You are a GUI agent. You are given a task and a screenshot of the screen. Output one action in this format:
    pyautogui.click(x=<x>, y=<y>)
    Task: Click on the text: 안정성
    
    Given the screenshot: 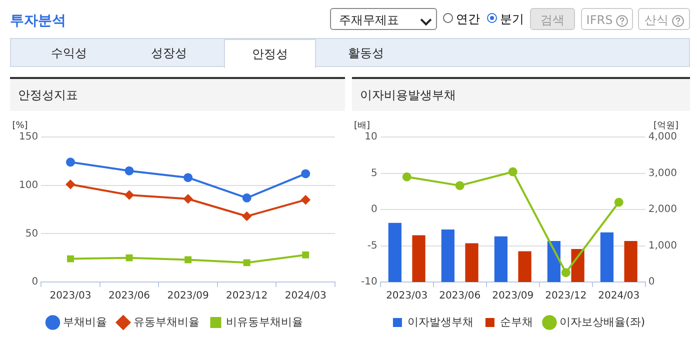 What is the action you would take?
    pyautogui.click(x=270, y=53)
    